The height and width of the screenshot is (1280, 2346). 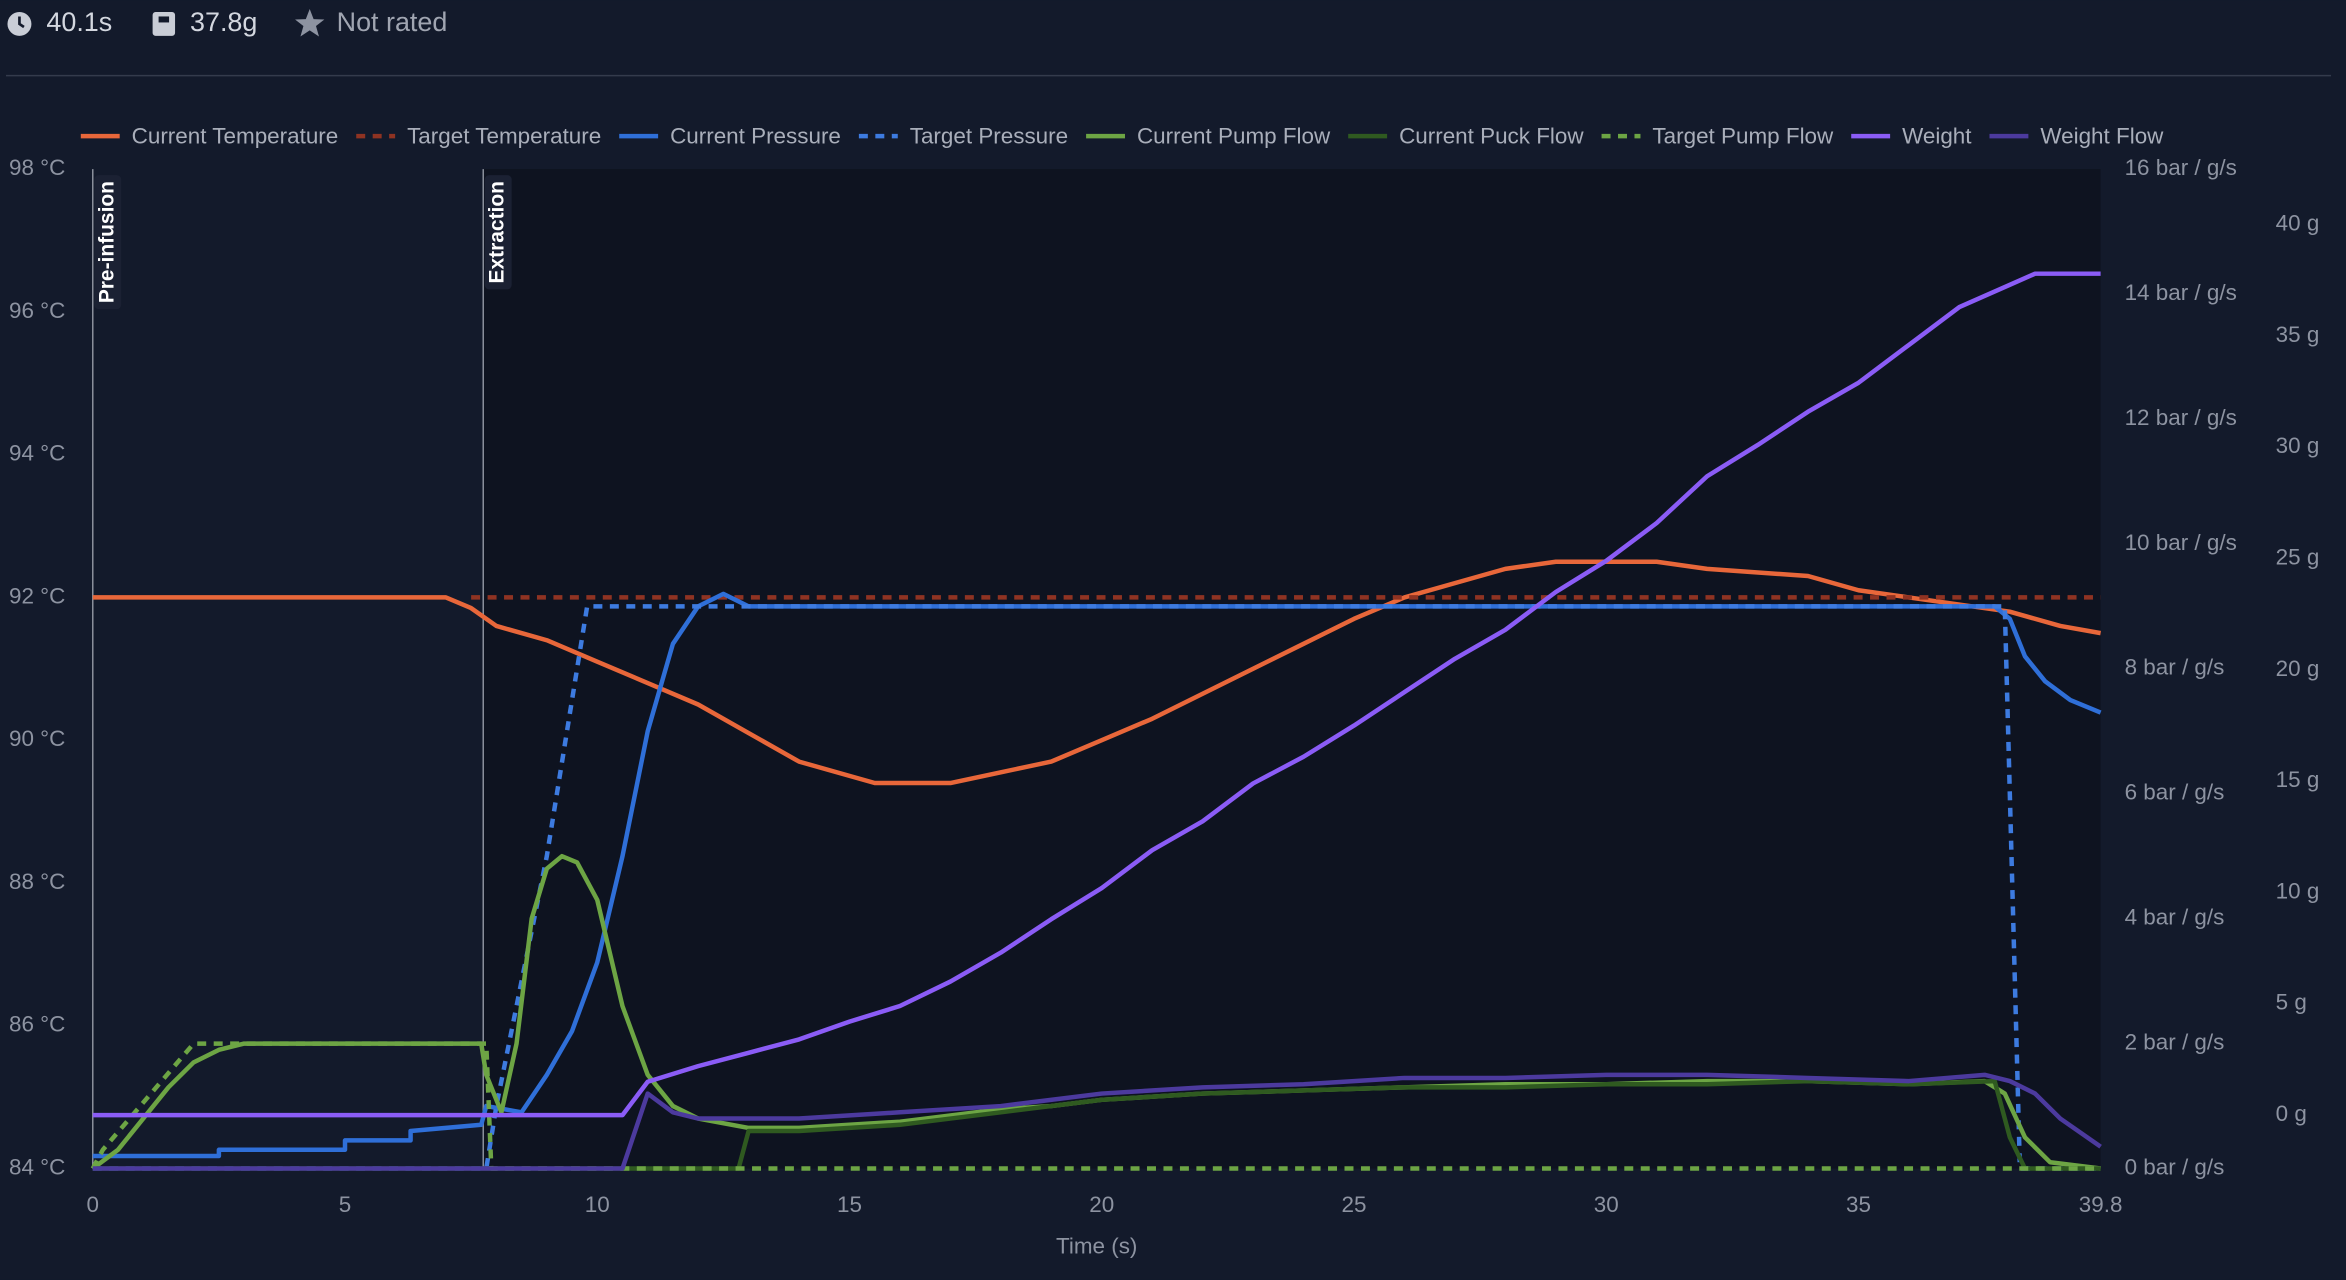 What do you see at coordinates (849, 1204) in the screenshot?
I see `x-tick-label: 15` at bounding box center [849, 1204].